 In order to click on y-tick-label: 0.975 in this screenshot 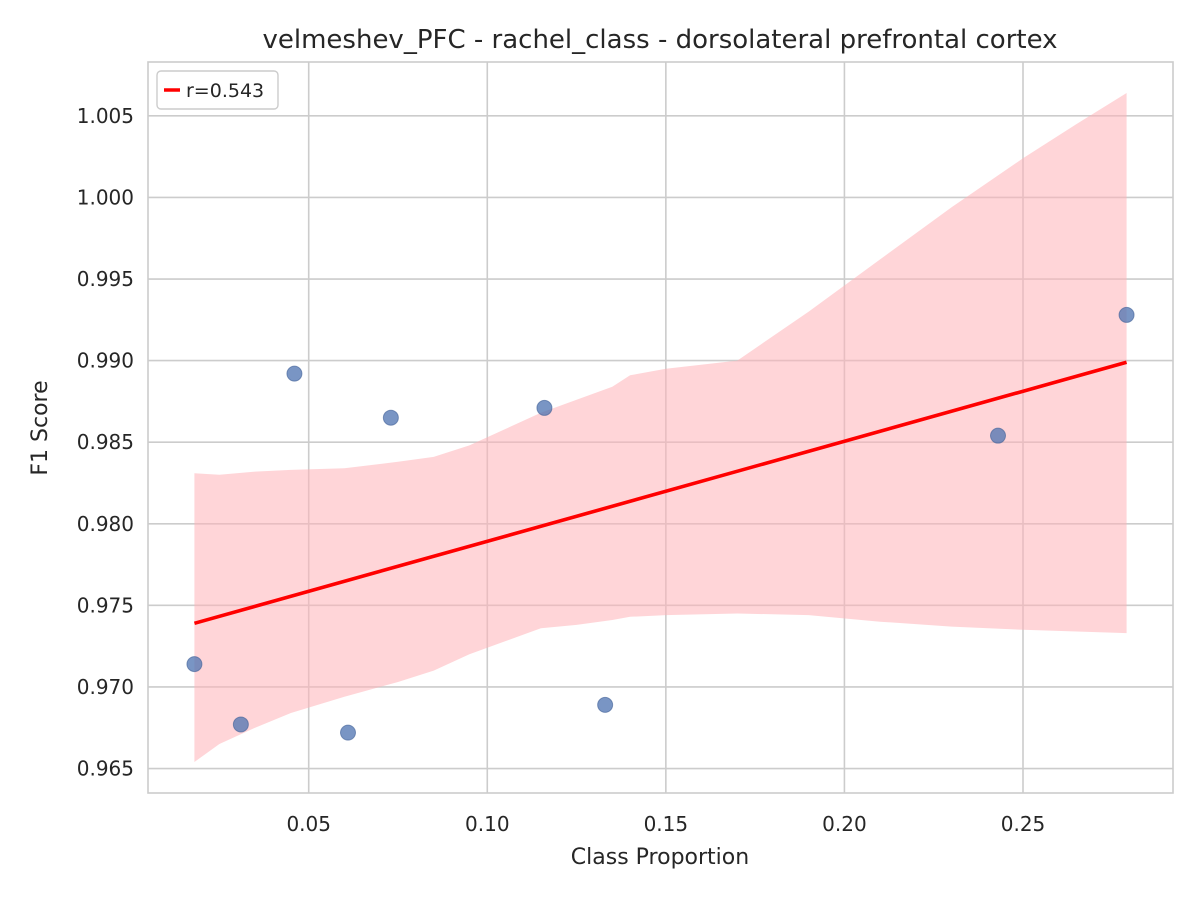, I will do `click(105, 605)`.